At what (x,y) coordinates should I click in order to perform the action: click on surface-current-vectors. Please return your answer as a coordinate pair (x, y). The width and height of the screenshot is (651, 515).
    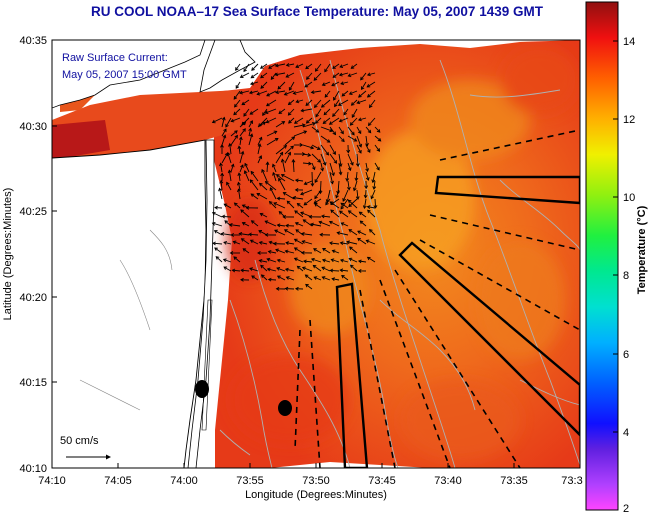
    Looking at the image, I should click on (296, 177).